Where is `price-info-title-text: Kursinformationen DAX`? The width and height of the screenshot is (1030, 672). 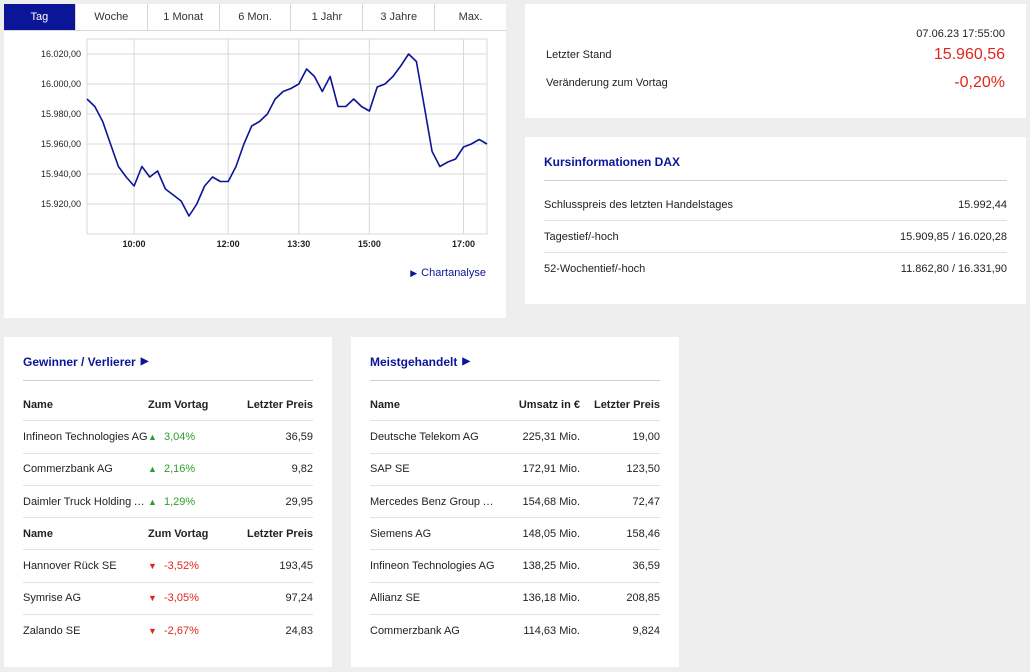 price-info-title-text: Kursinformationen DAX is located at coordinates (612, 162).